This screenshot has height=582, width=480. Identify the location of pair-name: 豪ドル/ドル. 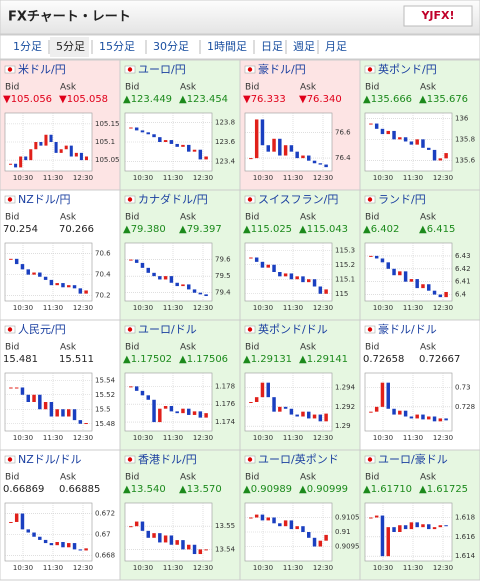
(407, 329).